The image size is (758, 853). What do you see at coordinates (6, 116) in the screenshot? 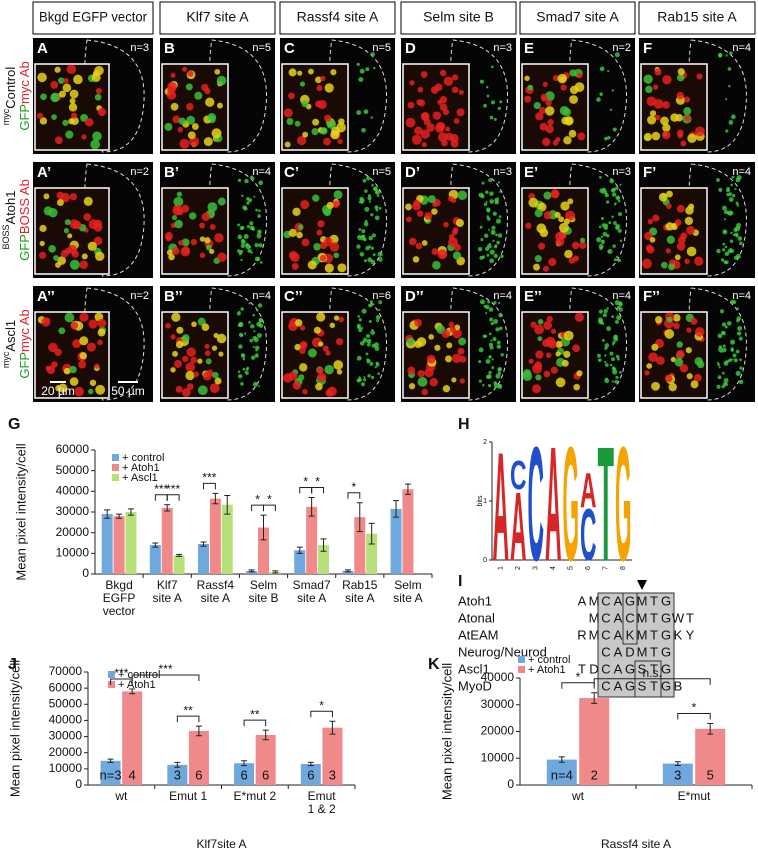
I see `row-label-sup: myc` at bounding box center [6, 116].